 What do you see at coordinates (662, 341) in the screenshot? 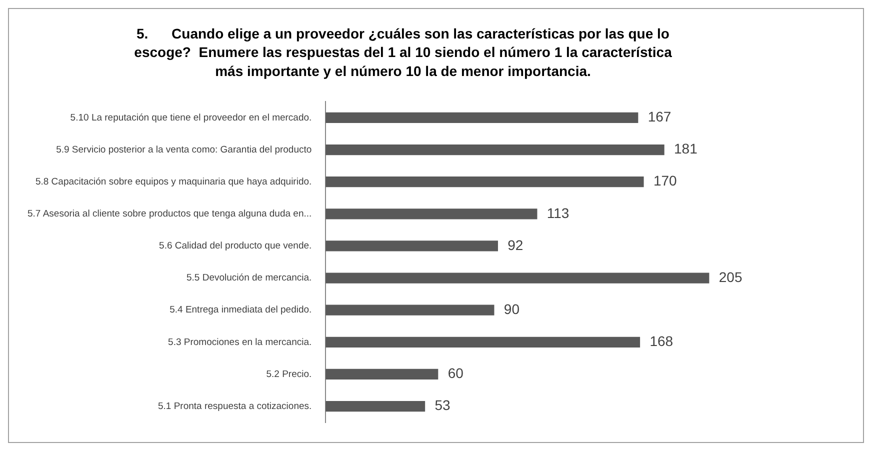
I see `data-label: 168` at bounding box center [662, 341].